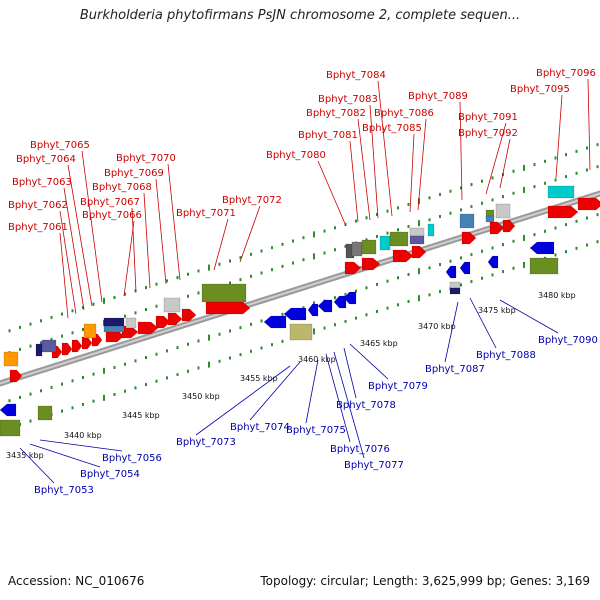  What do you see at coordinates (252, 200) in the screenshot?
I see `gene-label-forward: Bphyt_7072` at bounding box center [252, 200].